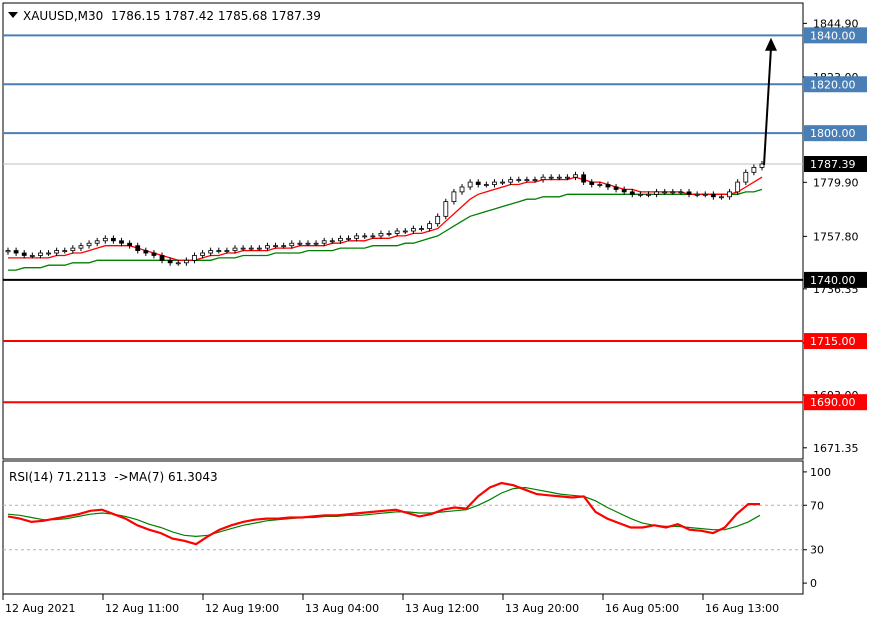 Image resolution: width=874 pixels, height=629 pixels. I want to click on trend-arrow, so click(770, 101).